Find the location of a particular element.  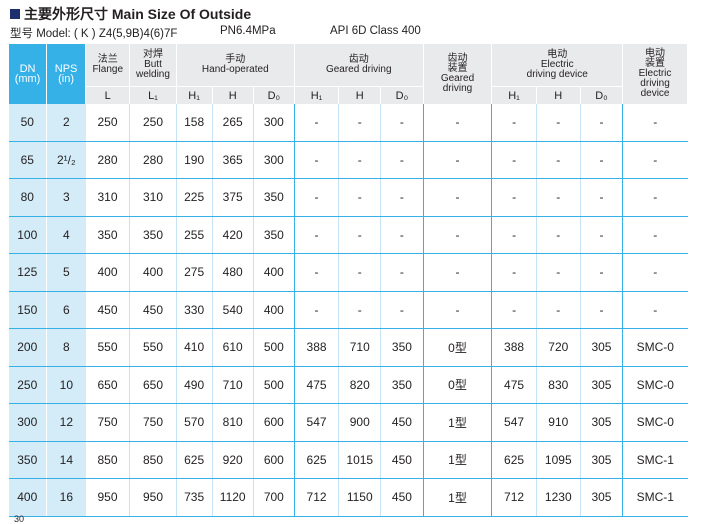

table-cell: 6 is located at coordinates (66, 310).